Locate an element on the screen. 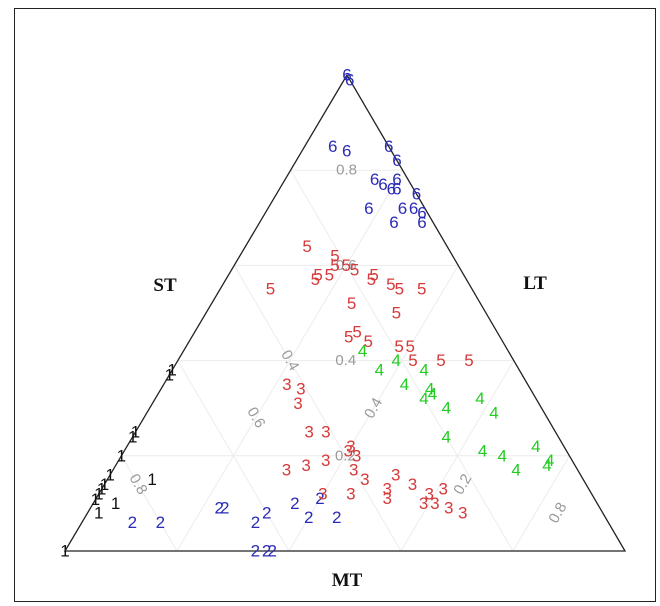  axis-label-lt: LT is located at coordinates (535, 283).